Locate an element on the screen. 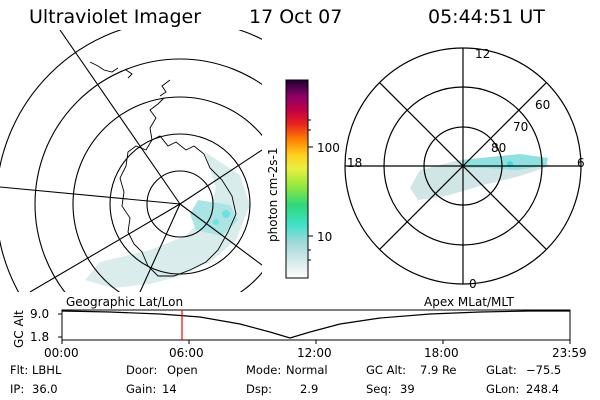 Image resolution: width=600 pixels, height=400 pixels. timeline-xtick-0: 00:00 is located at coordinates (61, 353).